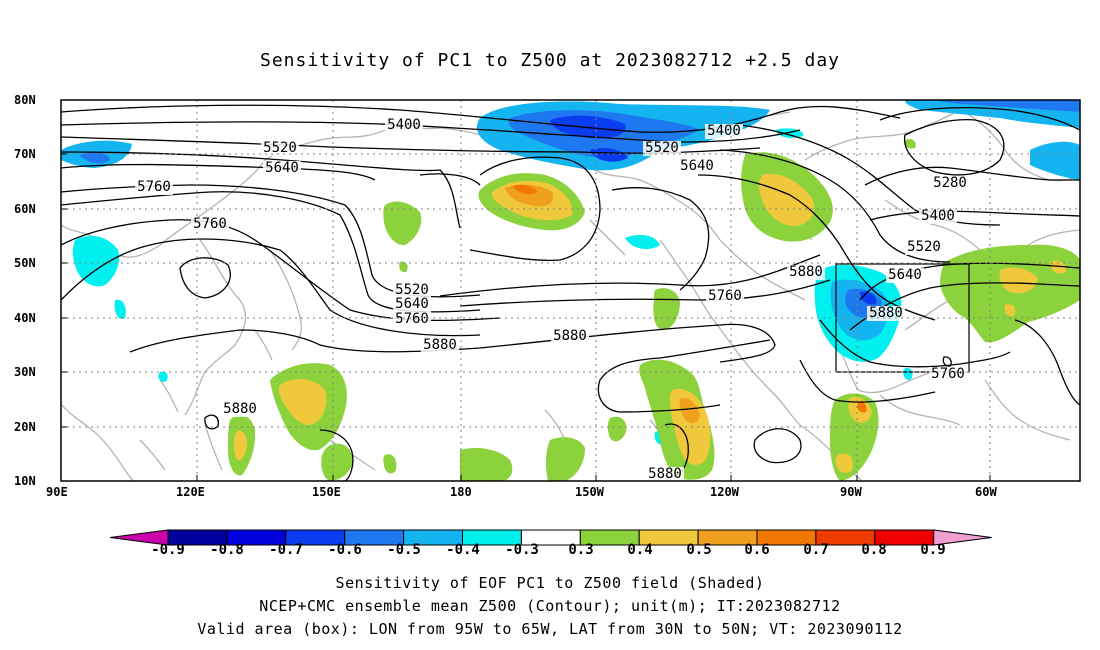 This screenshot has height=650, width=1100. I want to click on lat-label-30n: 30N, so click(25, 372).